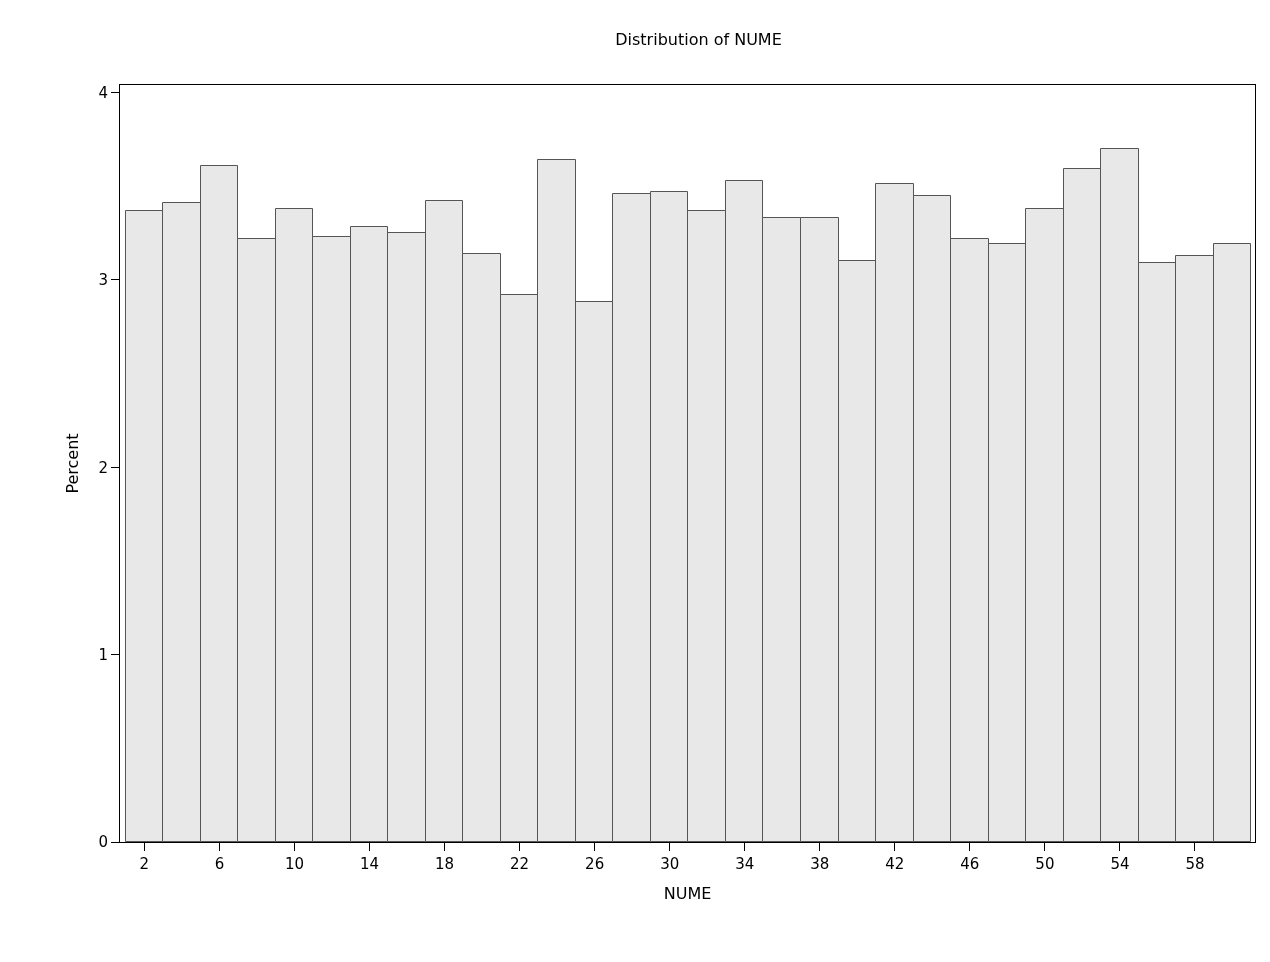  I want to click on x-tick-label: 34, so click(745, 864).